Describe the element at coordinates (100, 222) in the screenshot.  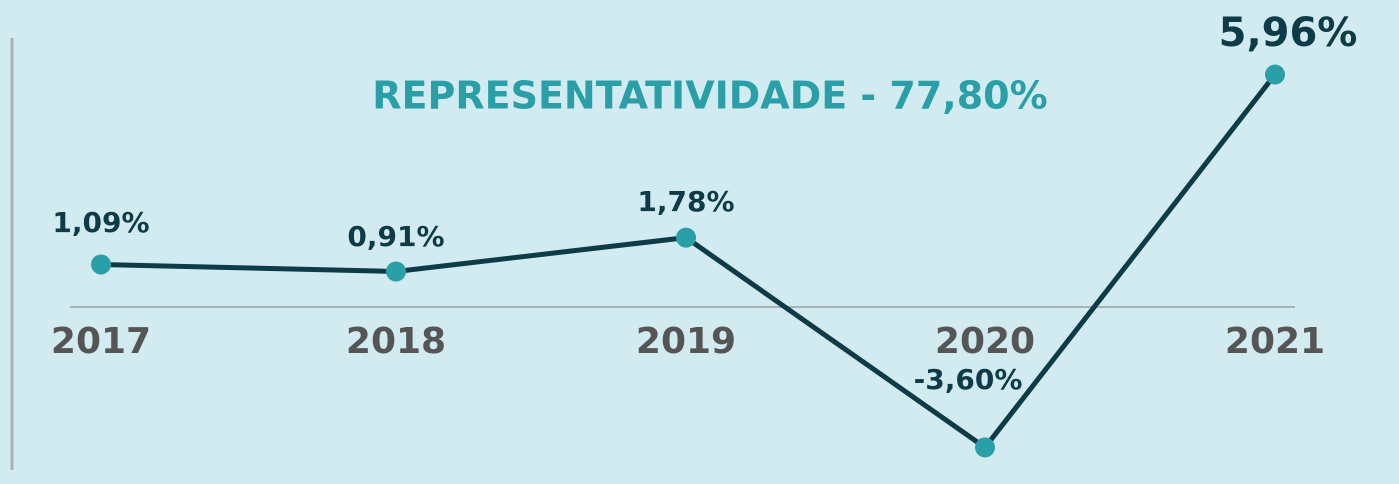
I see `data-label: 1,09%` at that location.